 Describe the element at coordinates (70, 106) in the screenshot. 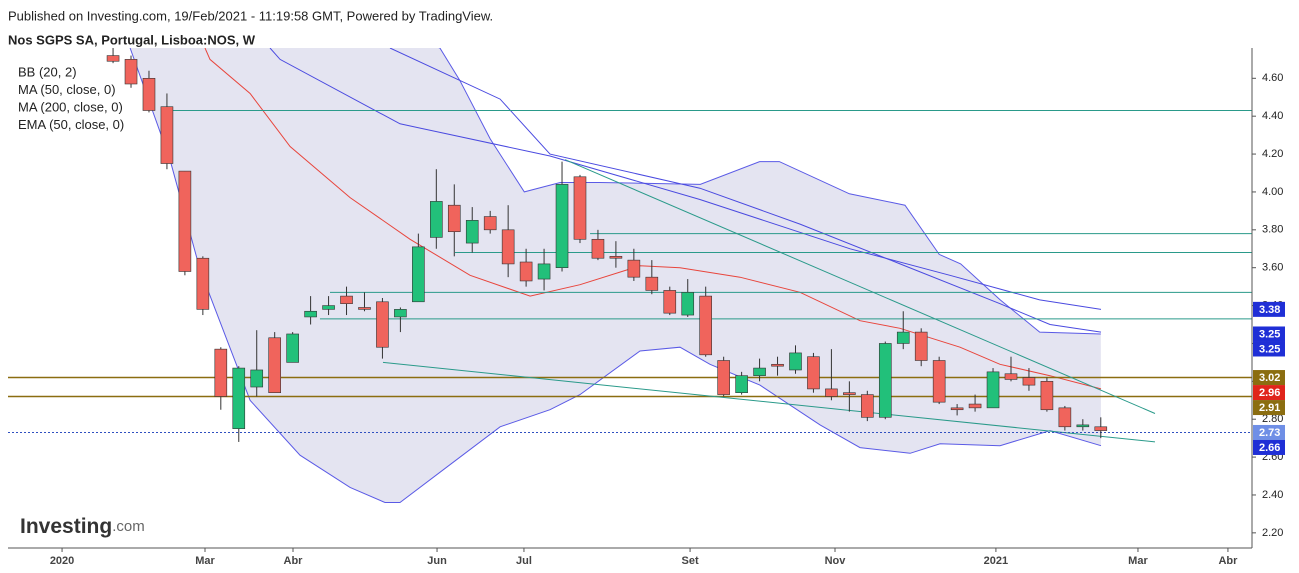

I see `legend-entry: MA (200, close, 0)` at that location.